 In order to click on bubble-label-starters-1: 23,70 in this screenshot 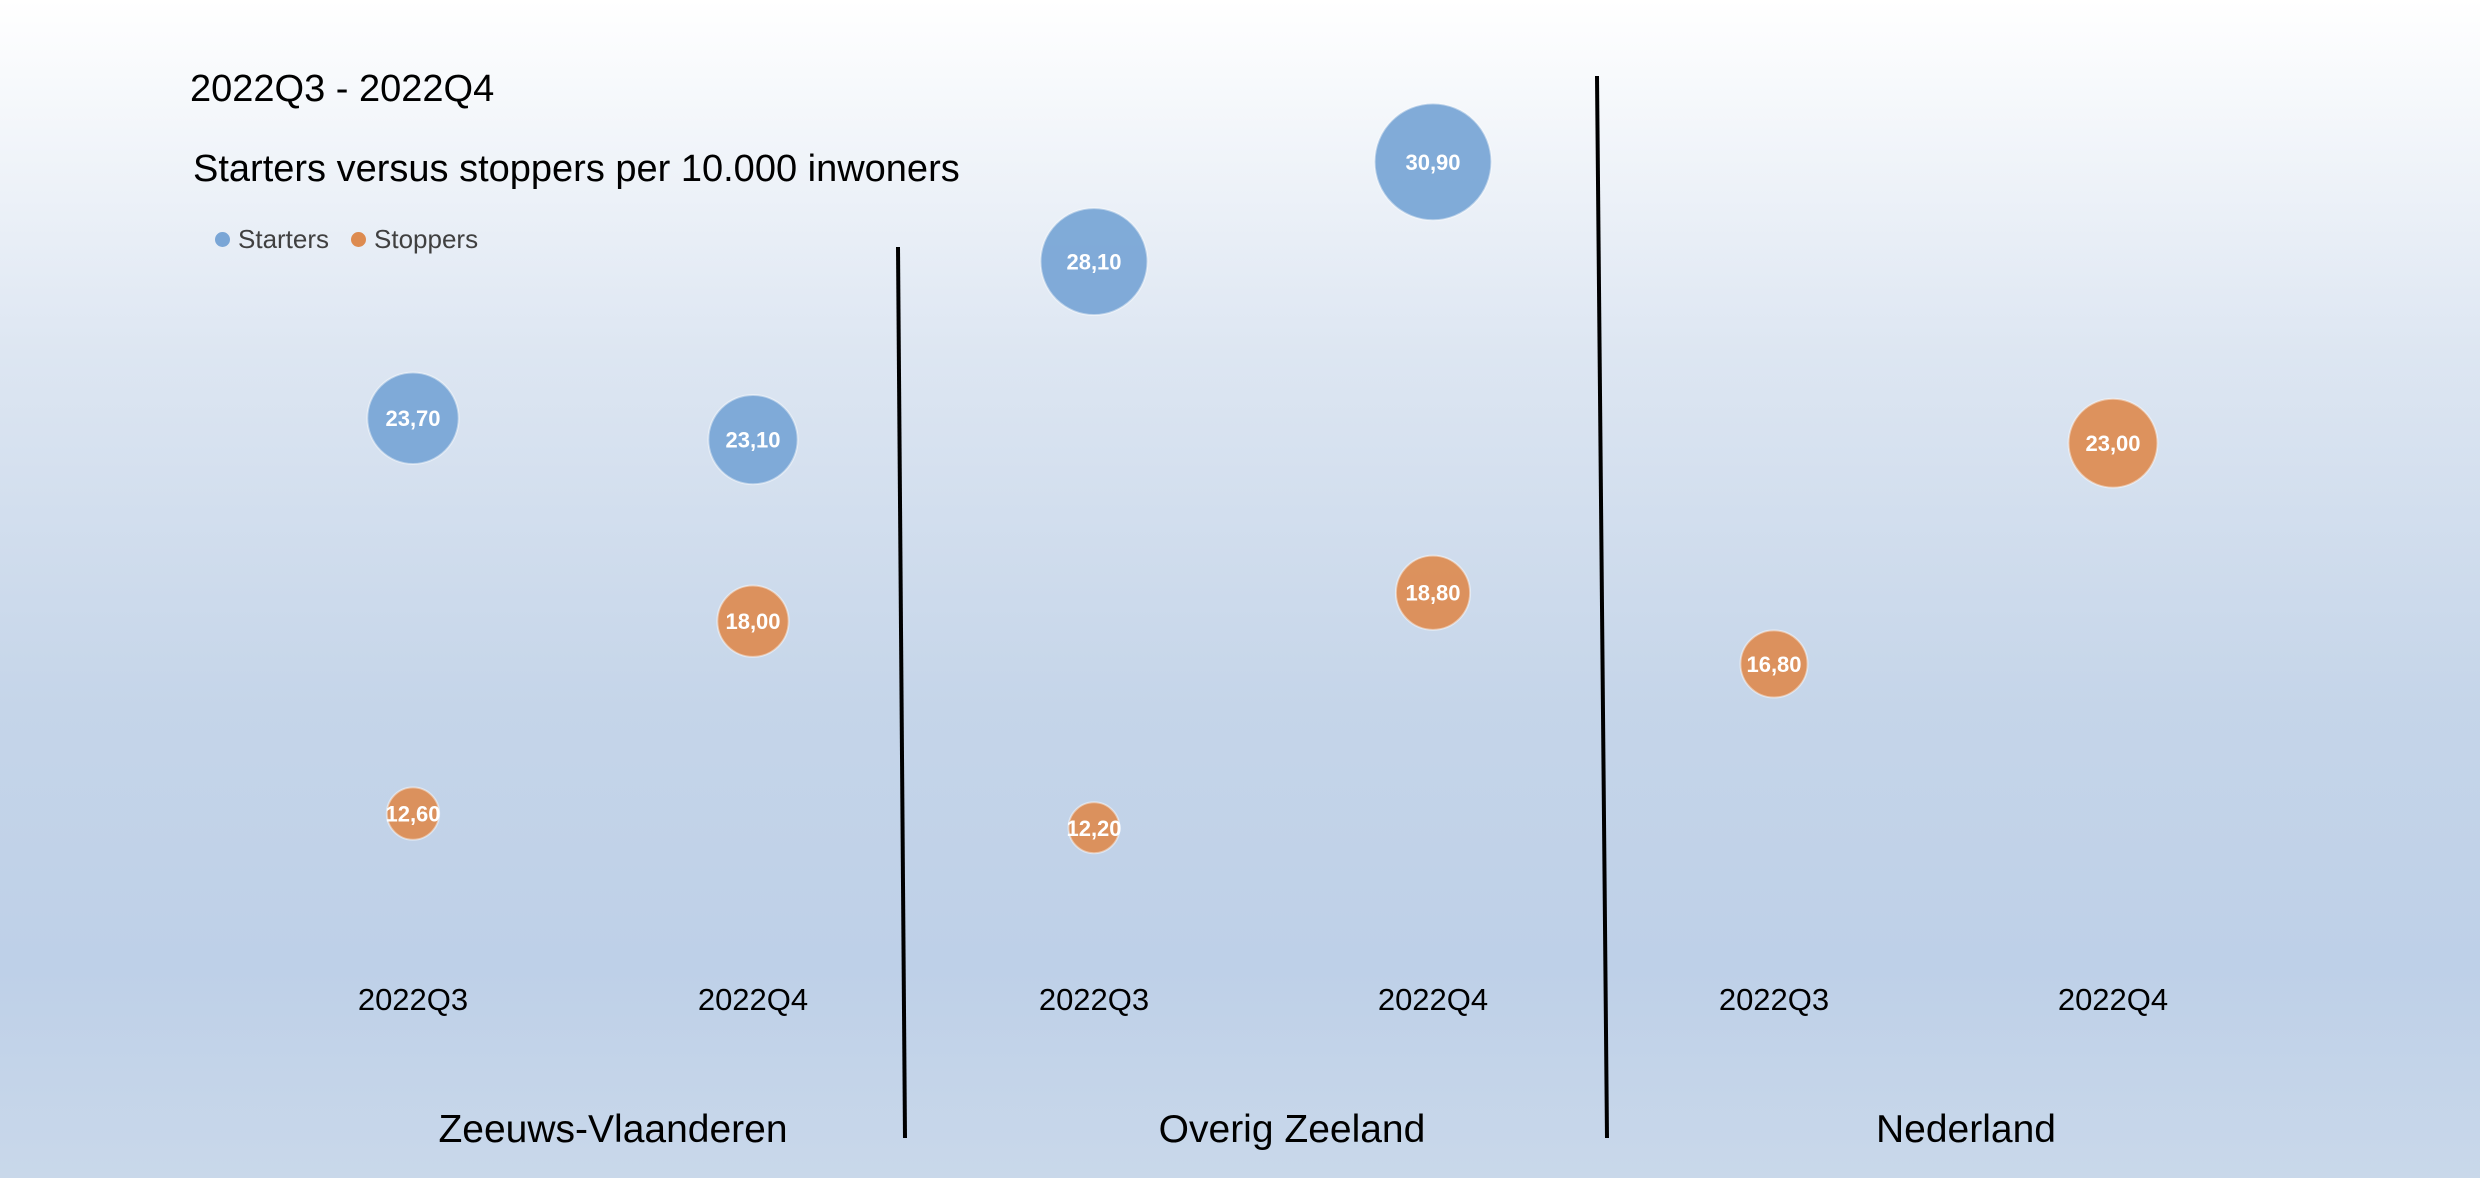, I will do `click(412, 418)`.